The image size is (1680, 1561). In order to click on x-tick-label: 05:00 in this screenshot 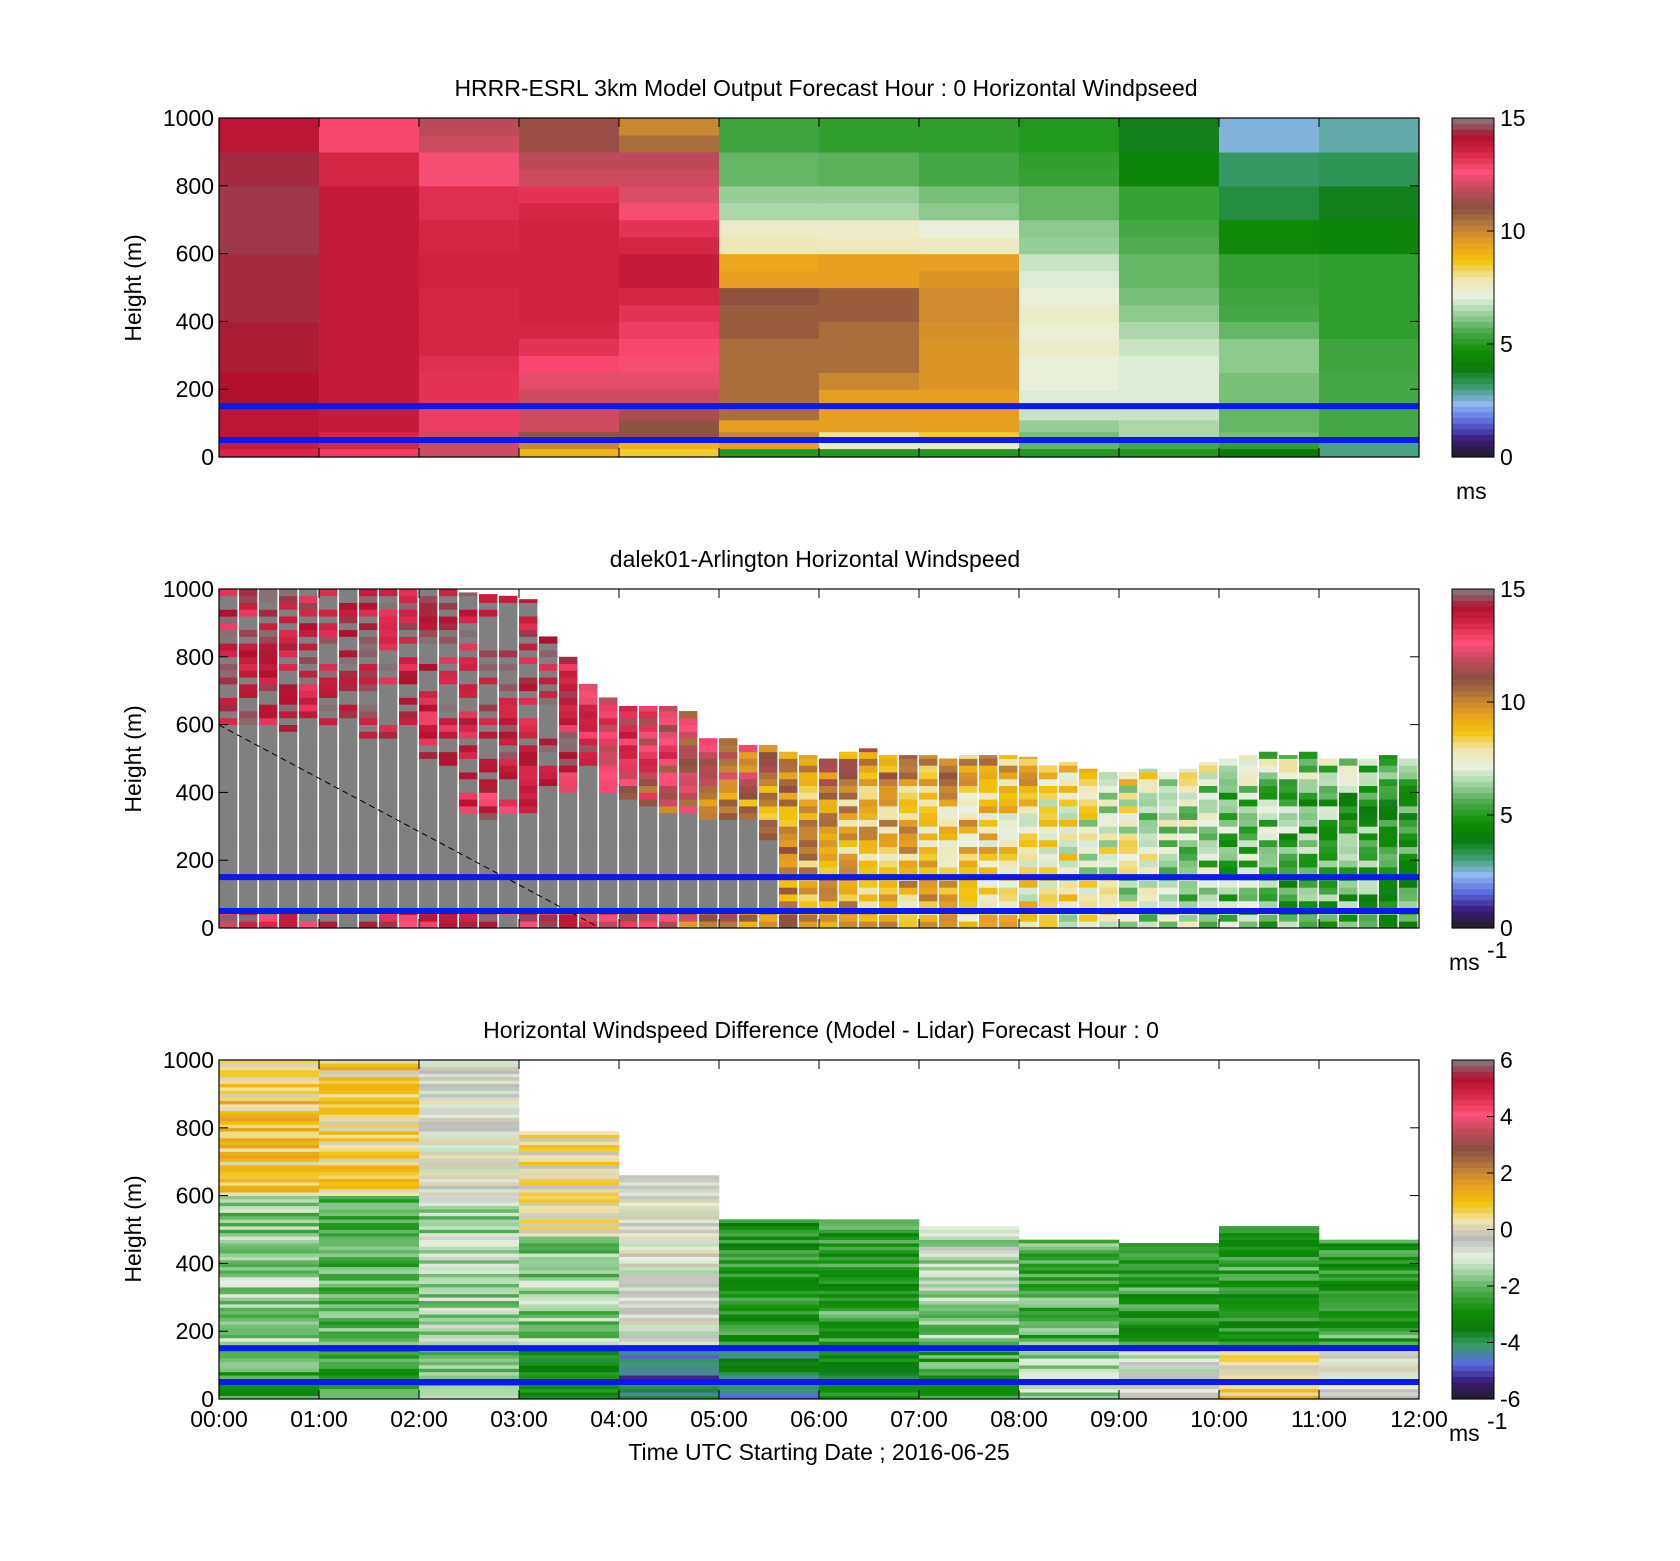, I will do `click(719, 1419)`.